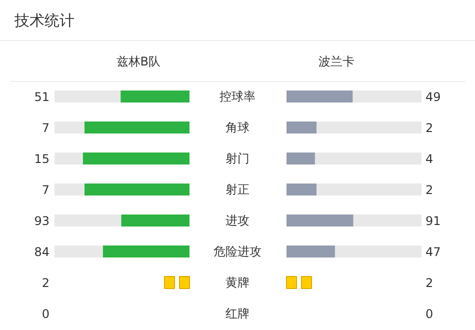  Describe the element at coordinates (238, 313) in the screenshot. I see `category-label: 红牌` at that location.